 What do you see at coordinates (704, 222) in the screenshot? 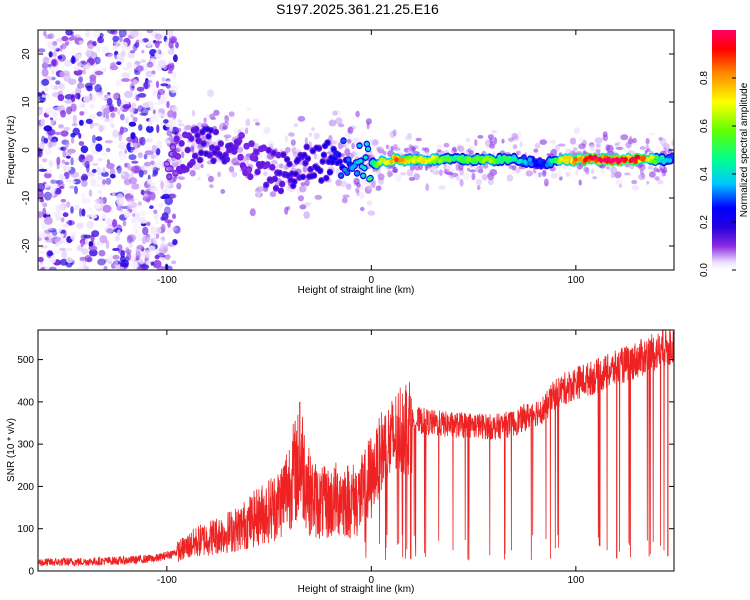
I see `colorbar-tick-label: 0.2` at bounding box center [704, 222].